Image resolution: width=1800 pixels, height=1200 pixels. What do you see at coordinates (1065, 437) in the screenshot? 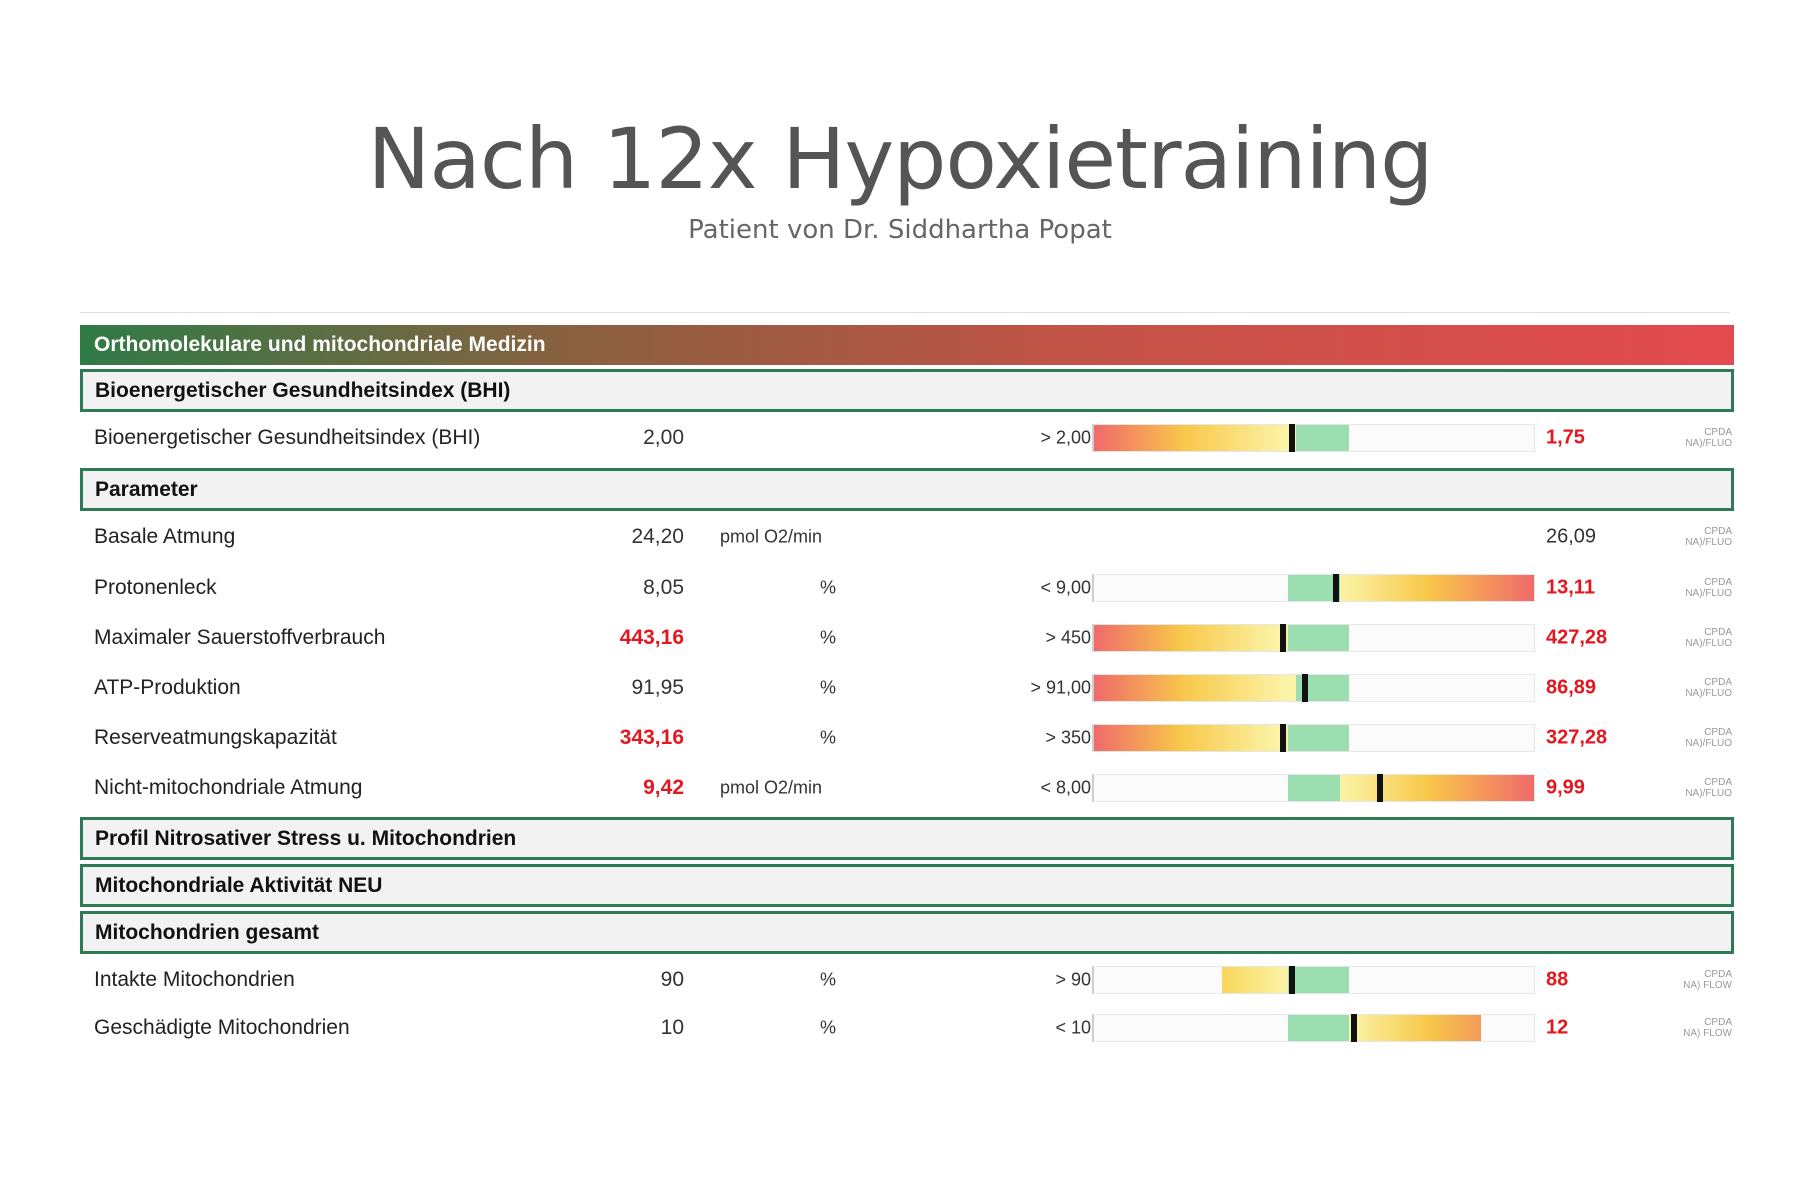
I see `row-reference: > 2,00` at bounding box center [1065, 437].